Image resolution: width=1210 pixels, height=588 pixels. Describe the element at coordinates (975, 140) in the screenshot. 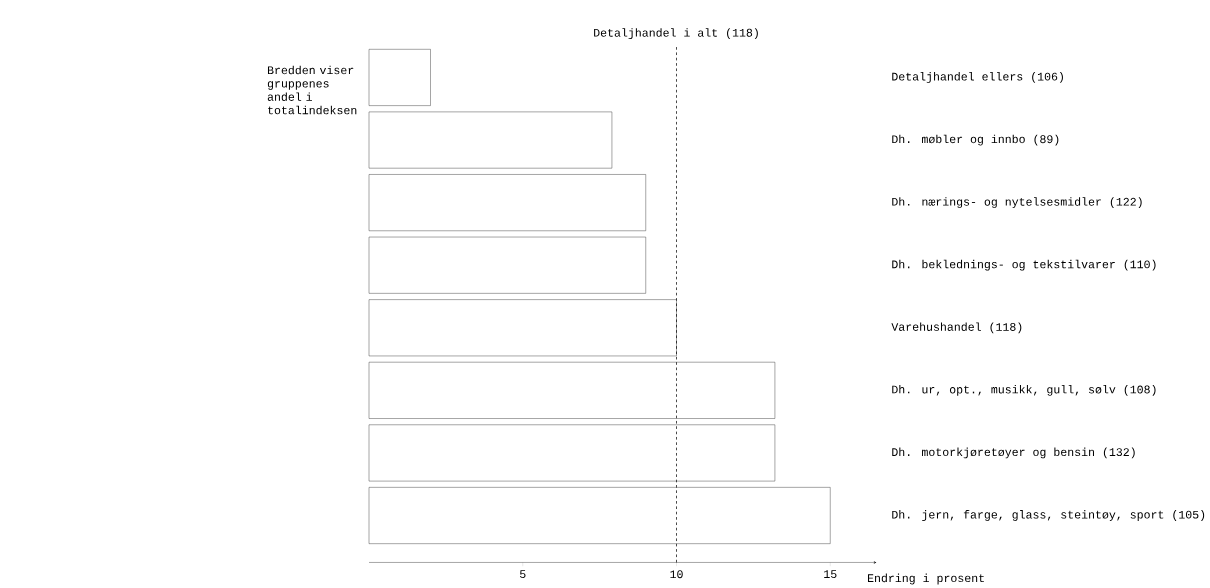

I see `y-tick-label: Dh. møbler og innbo (89)` at that location.